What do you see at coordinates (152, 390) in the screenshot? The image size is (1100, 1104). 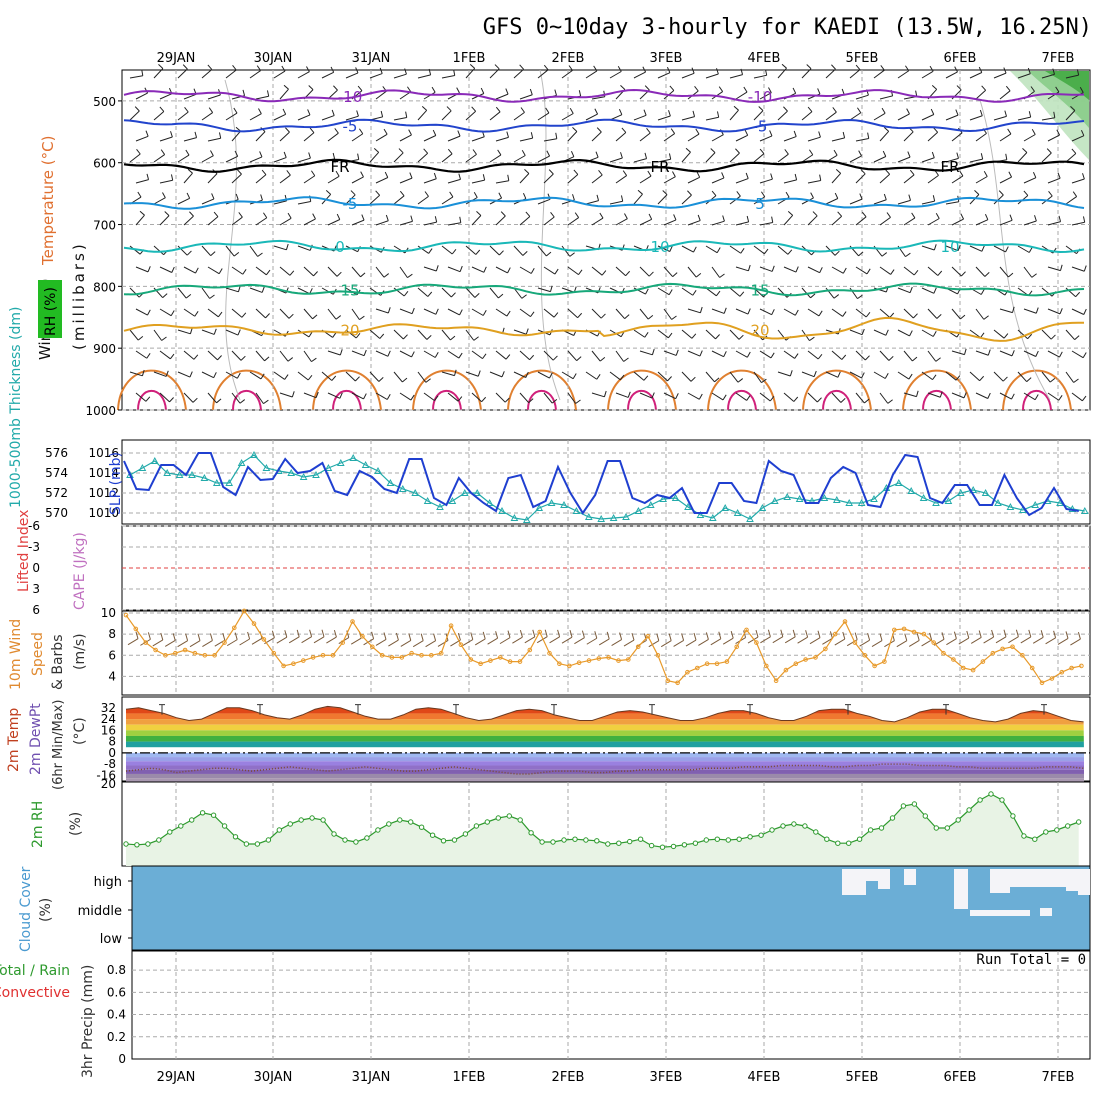 I see `warm-contour-orange` at bounding box center [152, 390].